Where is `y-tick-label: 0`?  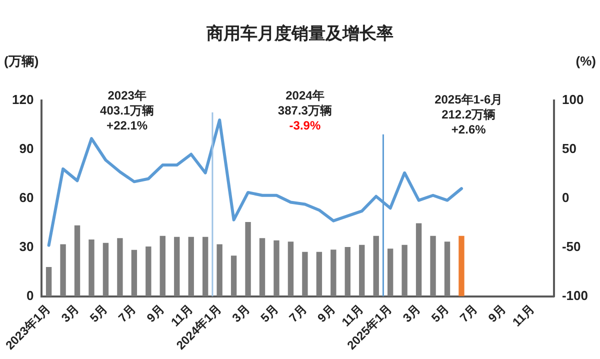 y-tick-label: 0 is located at coordinates (30, 295).